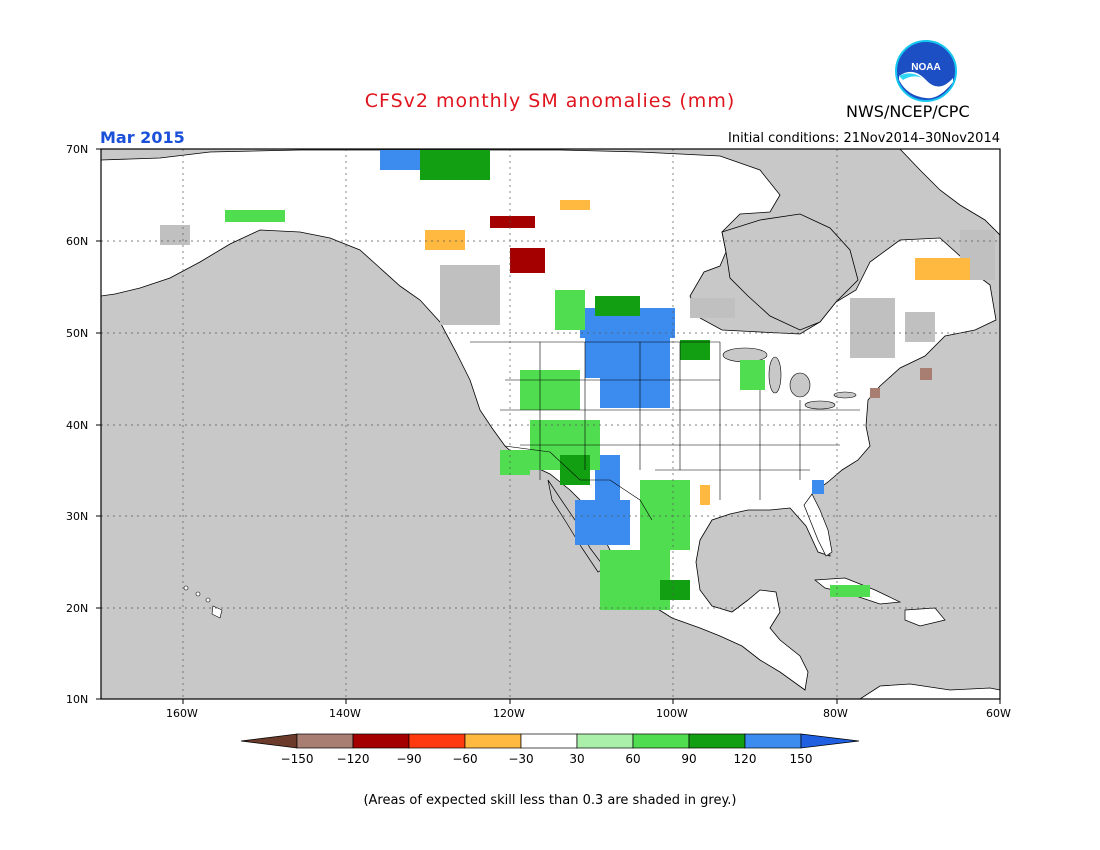  What do you see at coordinates (633, 759) in the screenshot?
I see `colorbar-tick: 60` at bounding box center [633, 759].